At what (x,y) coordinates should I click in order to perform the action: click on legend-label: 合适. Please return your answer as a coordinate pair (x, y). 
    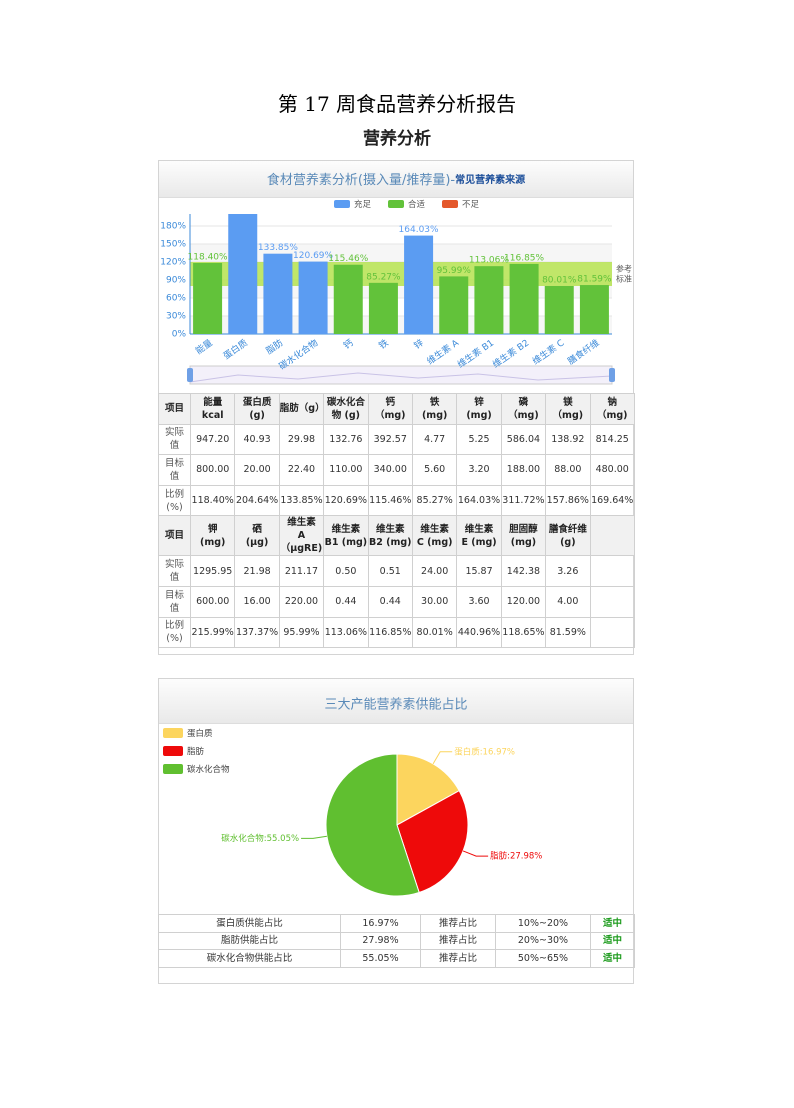
    Looking at the image, I should click on (417, 204).